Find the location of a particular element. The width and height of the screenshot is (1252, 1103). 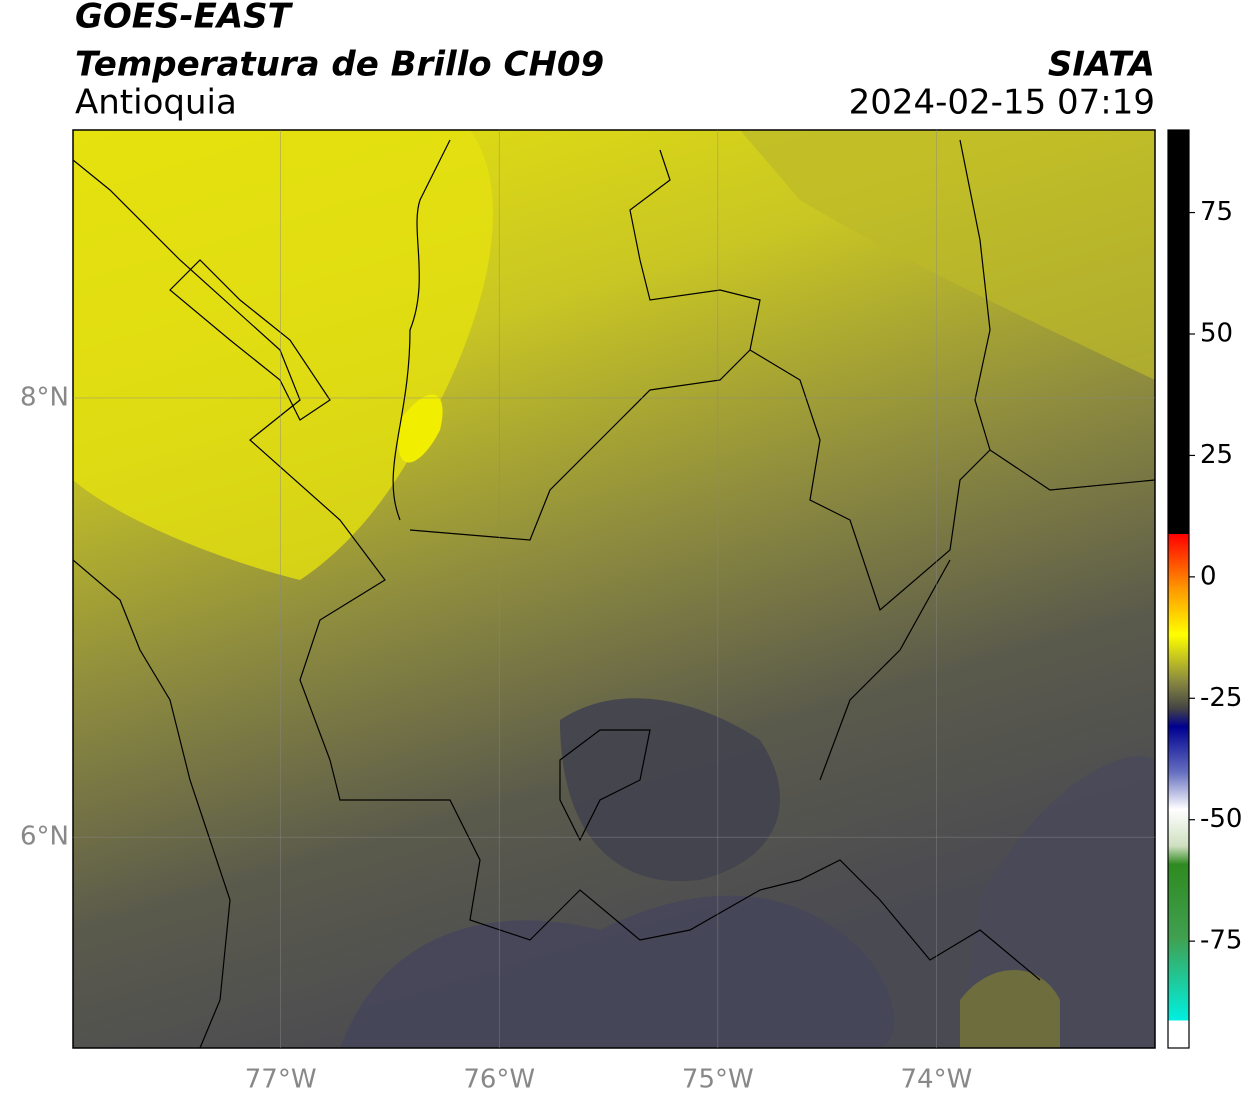

source-title: SIATA is located at coordinates (1101, 65).